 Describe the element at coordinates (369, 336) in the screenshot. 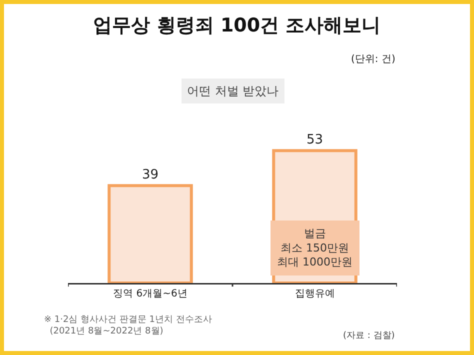

I see `text: (자료 : 검찰)` at that location.